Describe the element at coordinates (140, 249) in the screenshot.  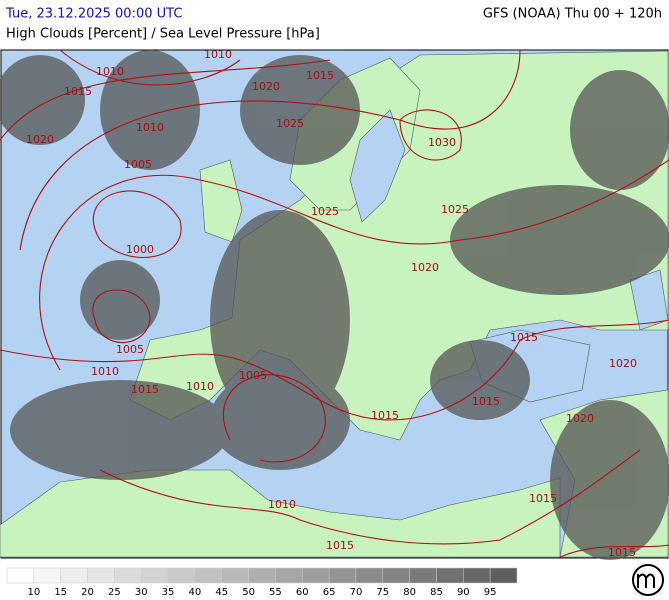
I see `isobar-label: 1000` at that location.